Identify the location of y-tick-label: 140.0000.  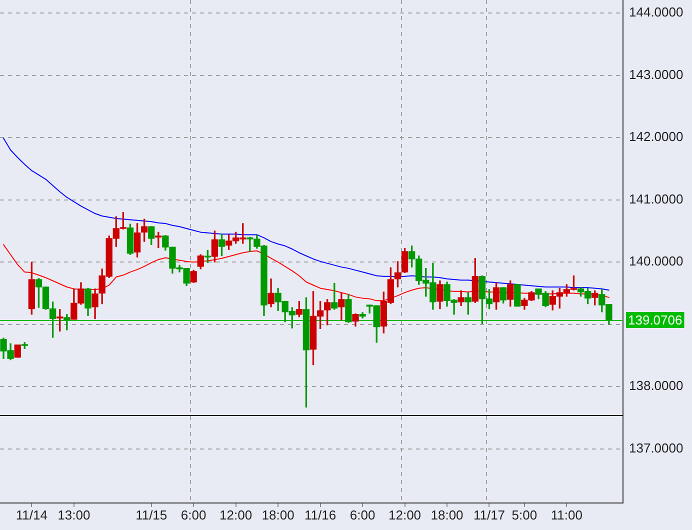
(656, 261).